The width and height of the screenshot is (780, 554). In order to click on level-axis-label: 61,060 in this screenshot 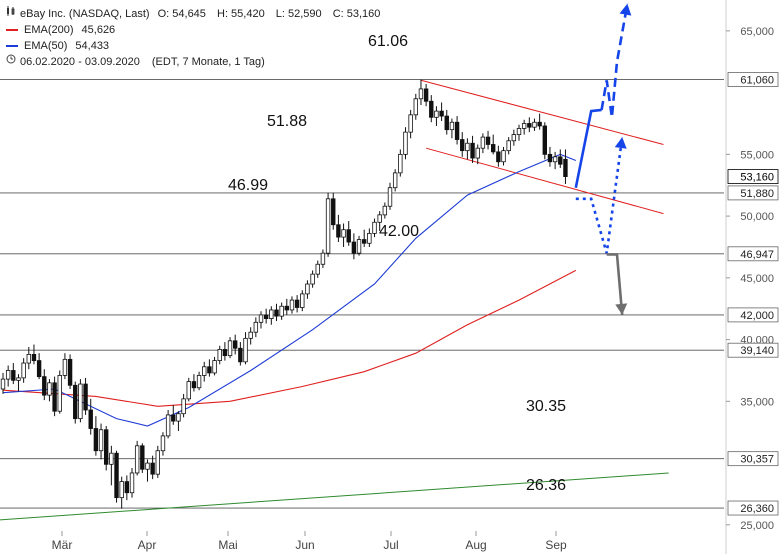, I will do `click(757, 81)`.